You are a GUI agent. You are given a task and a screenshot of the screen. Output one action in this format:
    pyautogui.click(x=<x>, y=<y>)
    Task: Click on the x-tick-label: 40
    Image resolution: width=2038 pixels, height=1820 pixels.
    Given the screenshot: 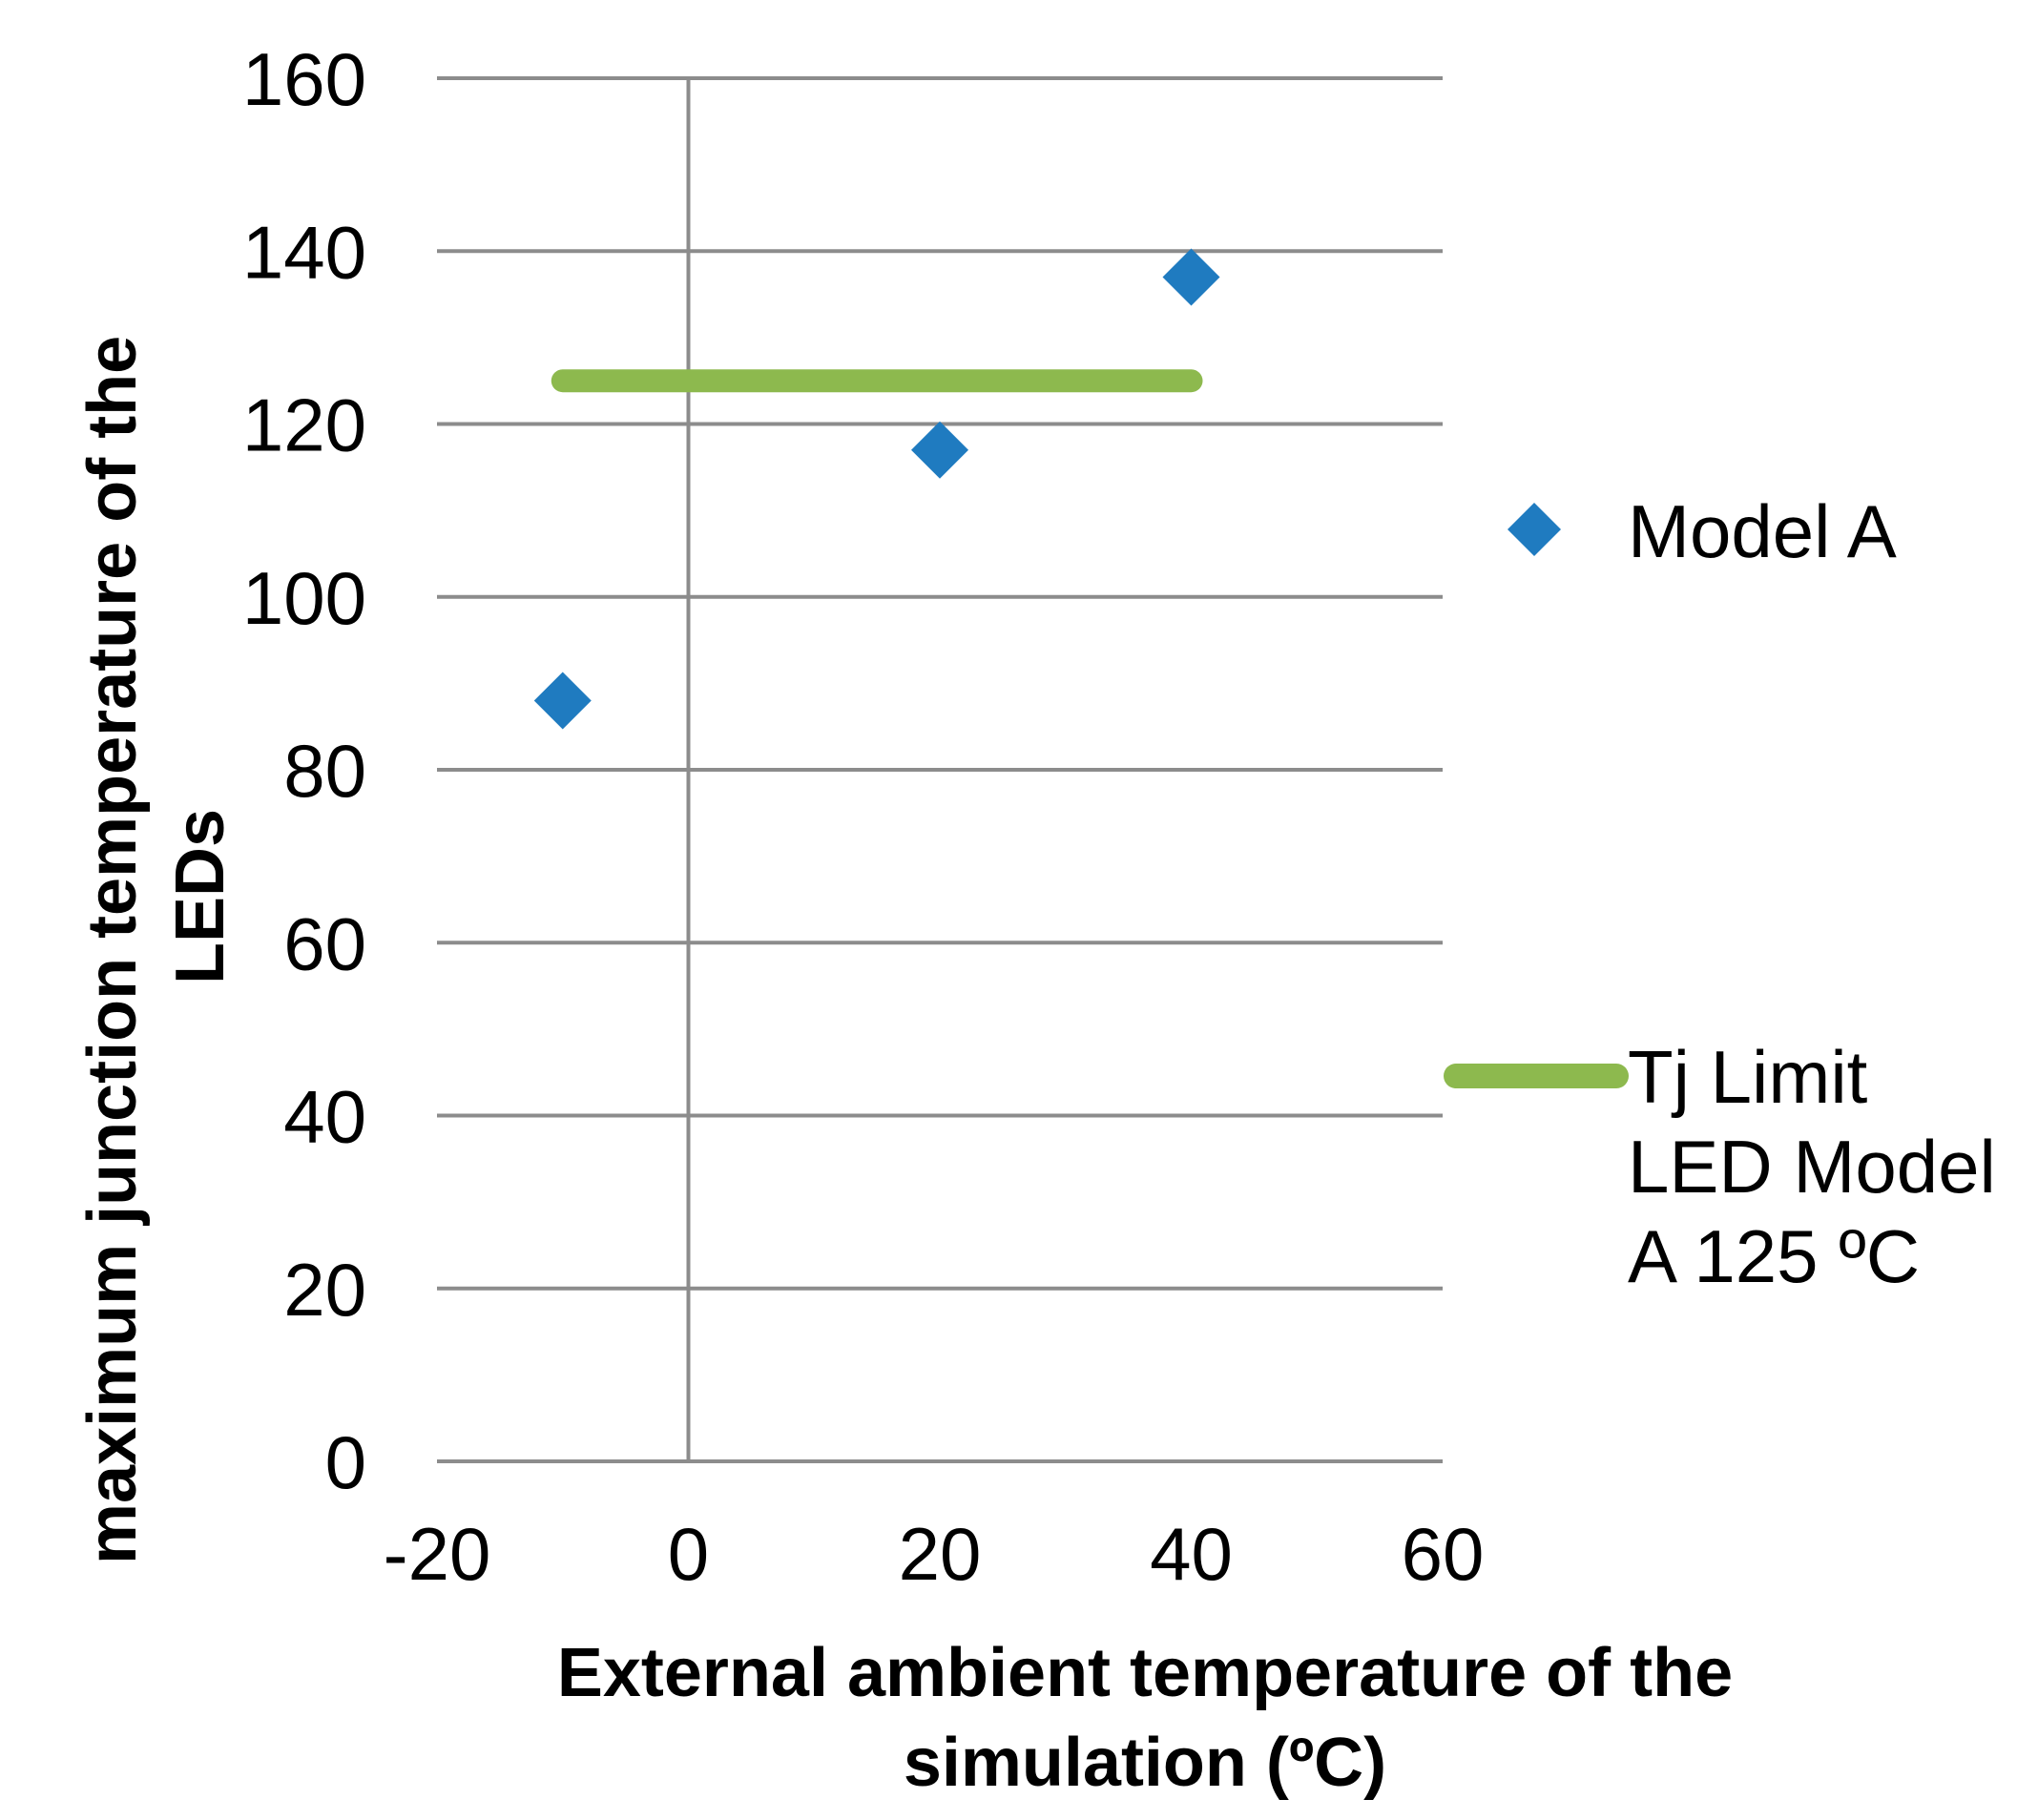 What is the action you would take?
    pyautogui.click(x=1191, y=1554)
    